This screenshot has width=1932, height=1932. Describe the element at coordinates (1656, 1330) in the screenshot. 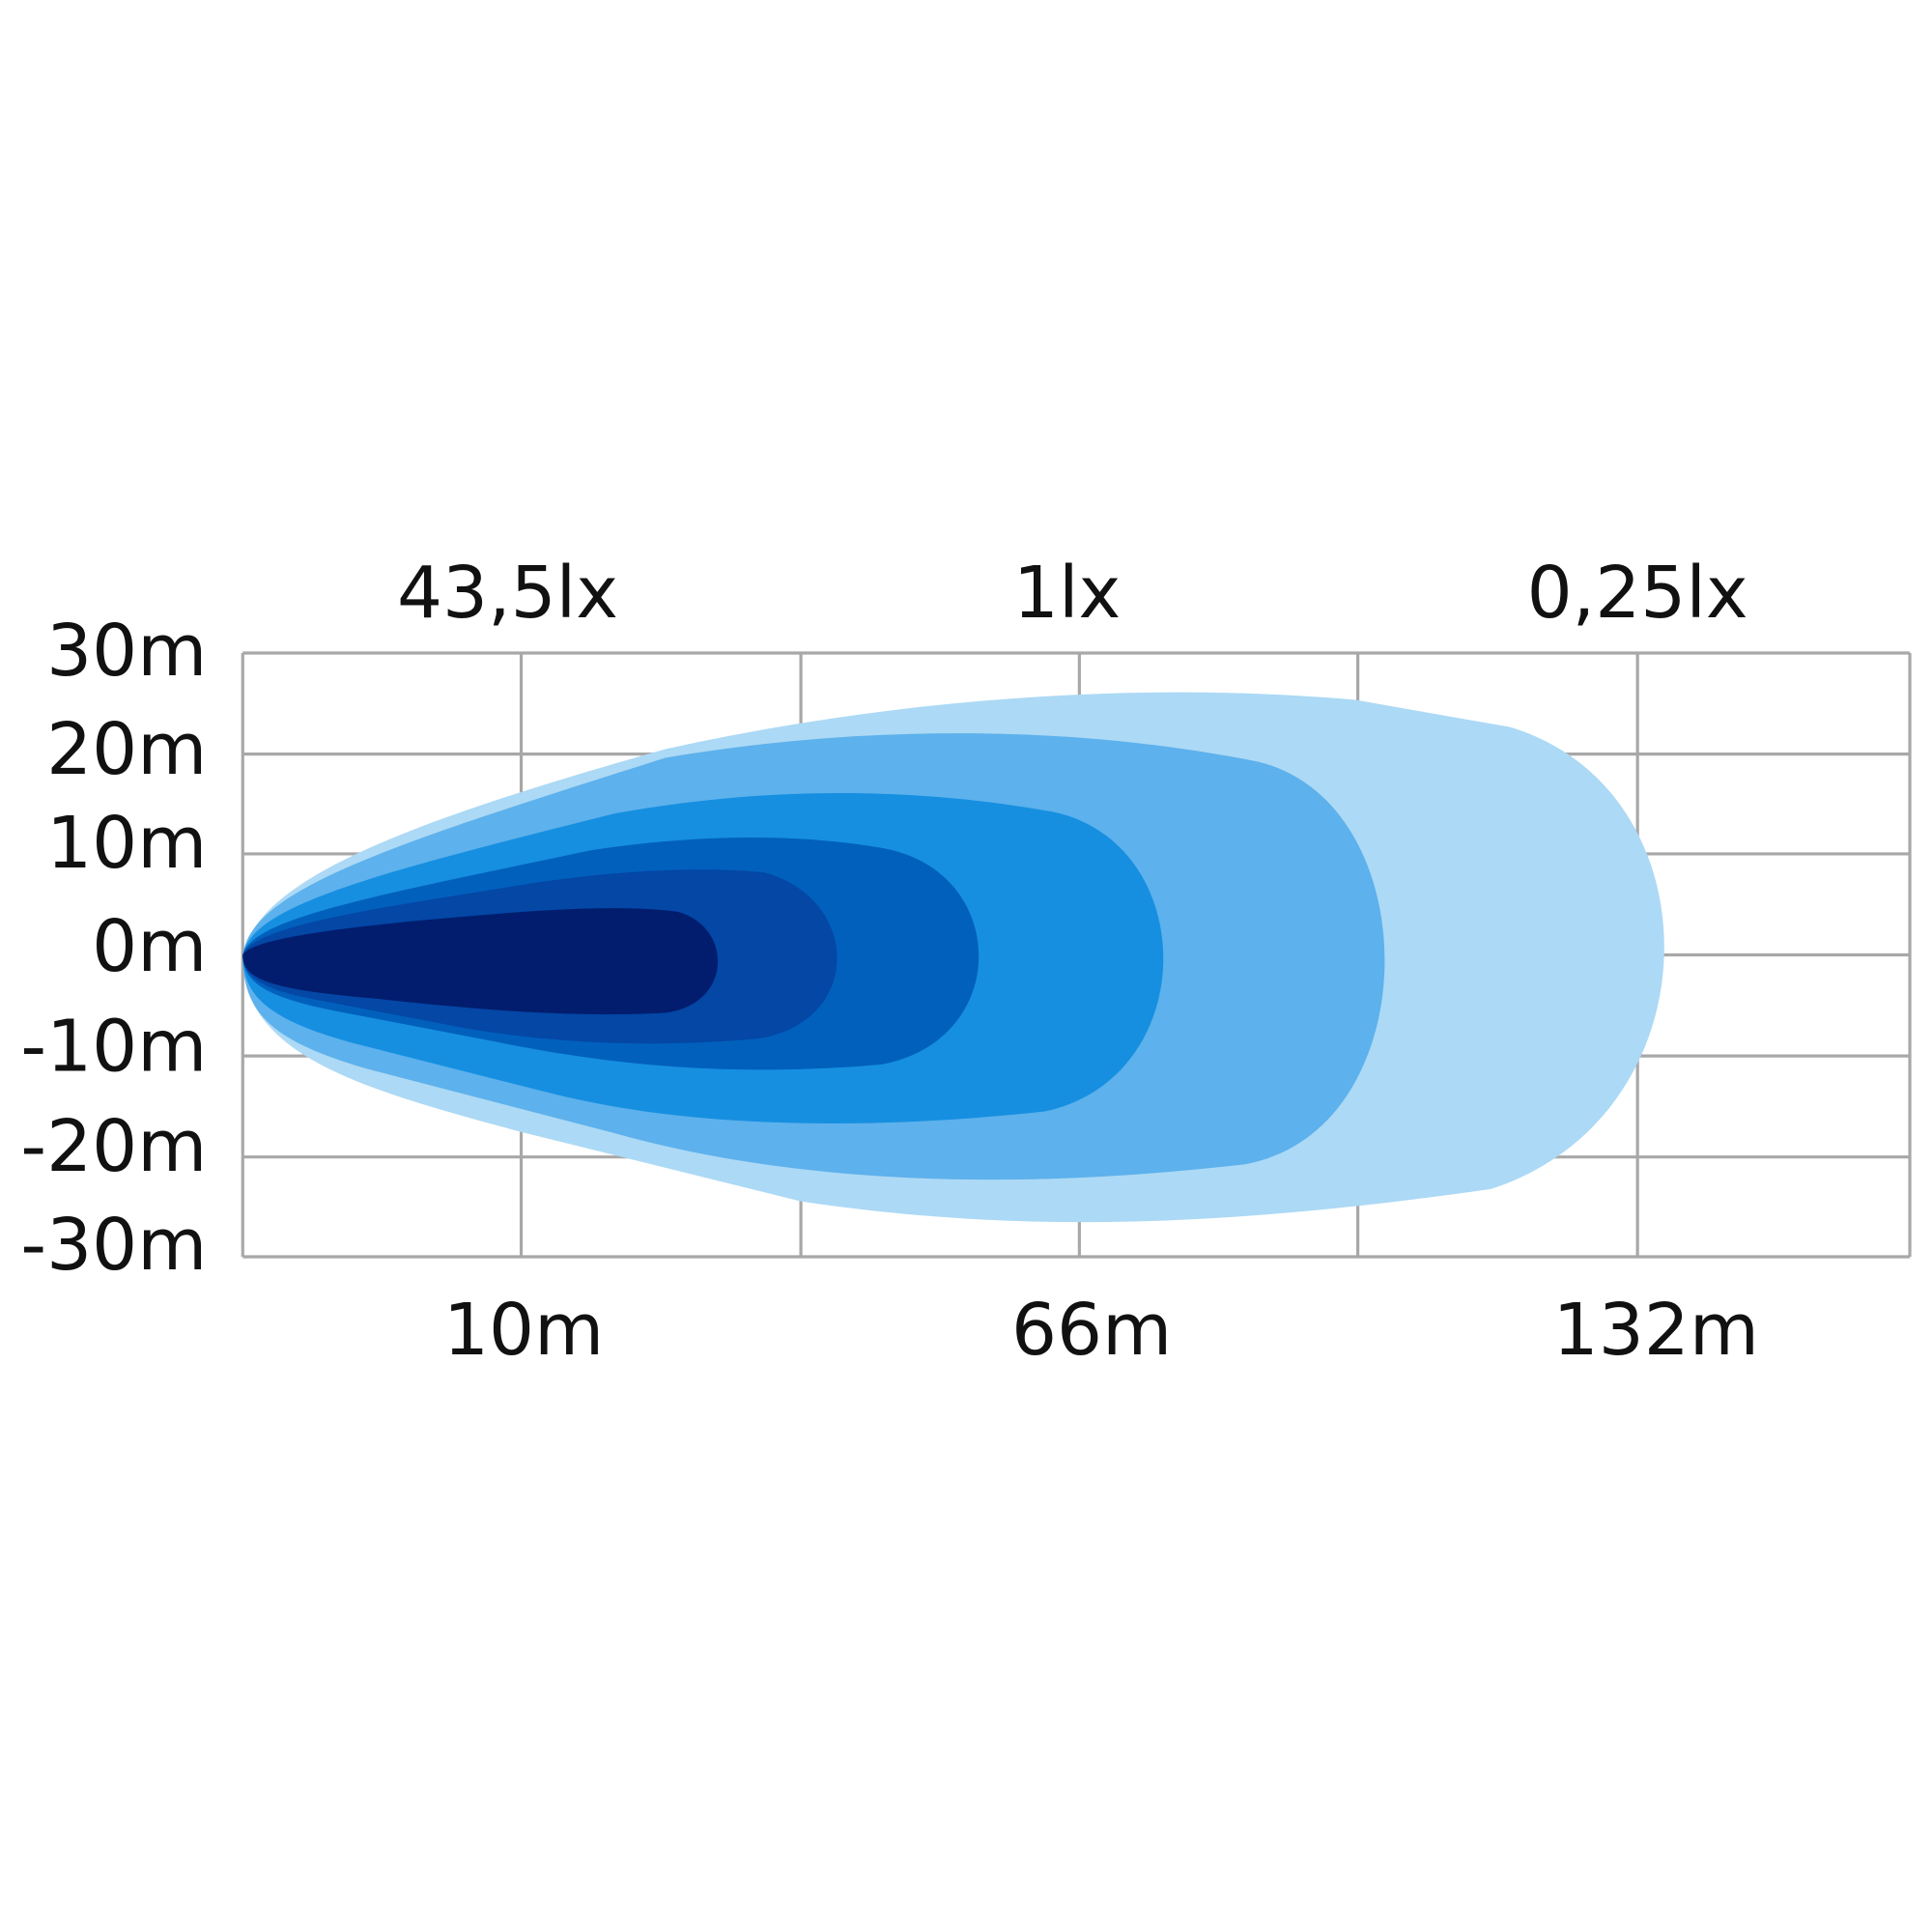

I see `distance-label: 132m` at that location.